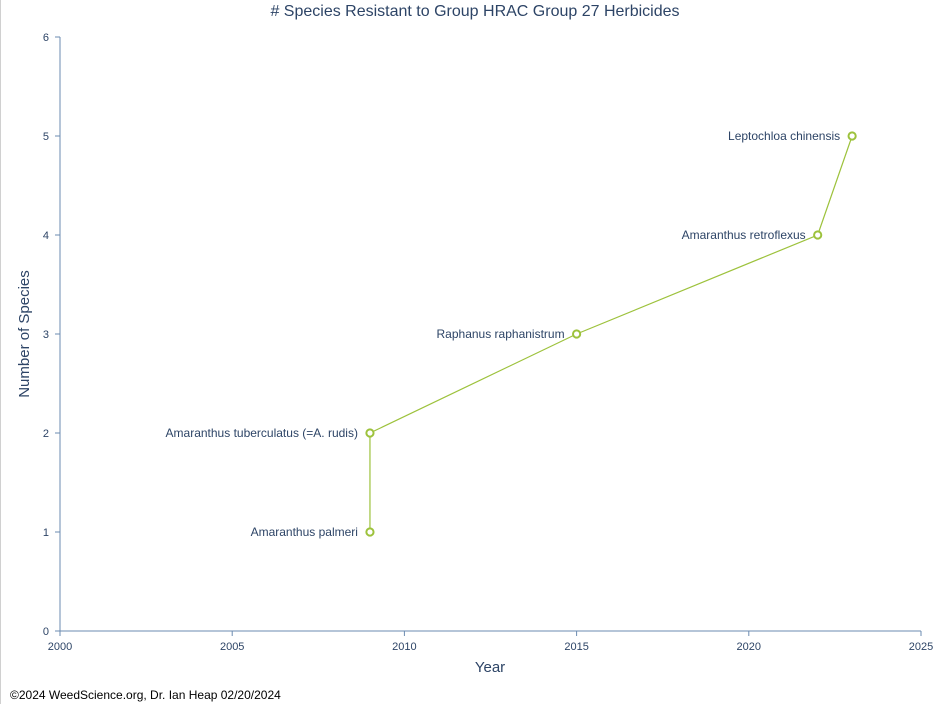 The image size is (942, 704). Describe the element at coordinates (232, 647) in the screenshot. I see `x-tick-label: 2005` at that location.